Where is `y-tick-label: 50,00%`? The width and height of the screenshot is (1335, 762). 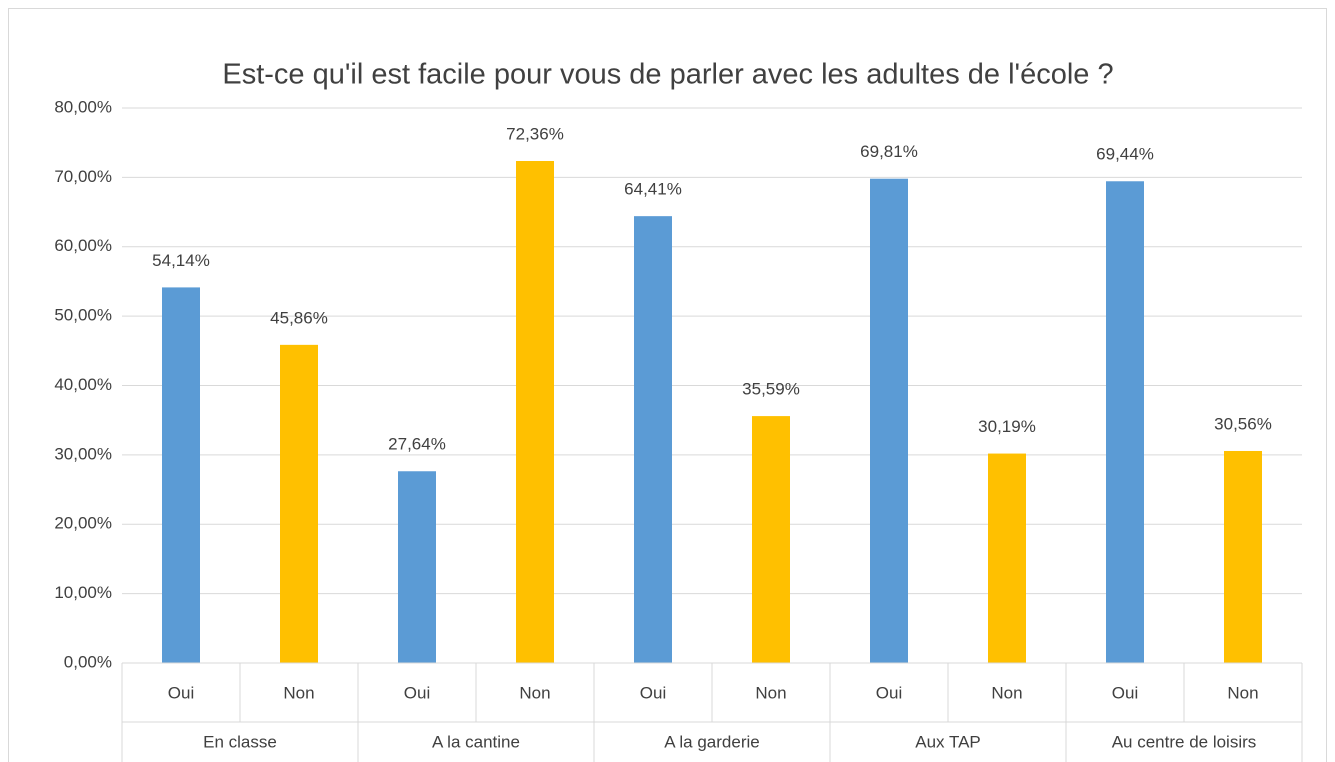
y-tick-label: 50,00% is located at coordinates (83, 315).